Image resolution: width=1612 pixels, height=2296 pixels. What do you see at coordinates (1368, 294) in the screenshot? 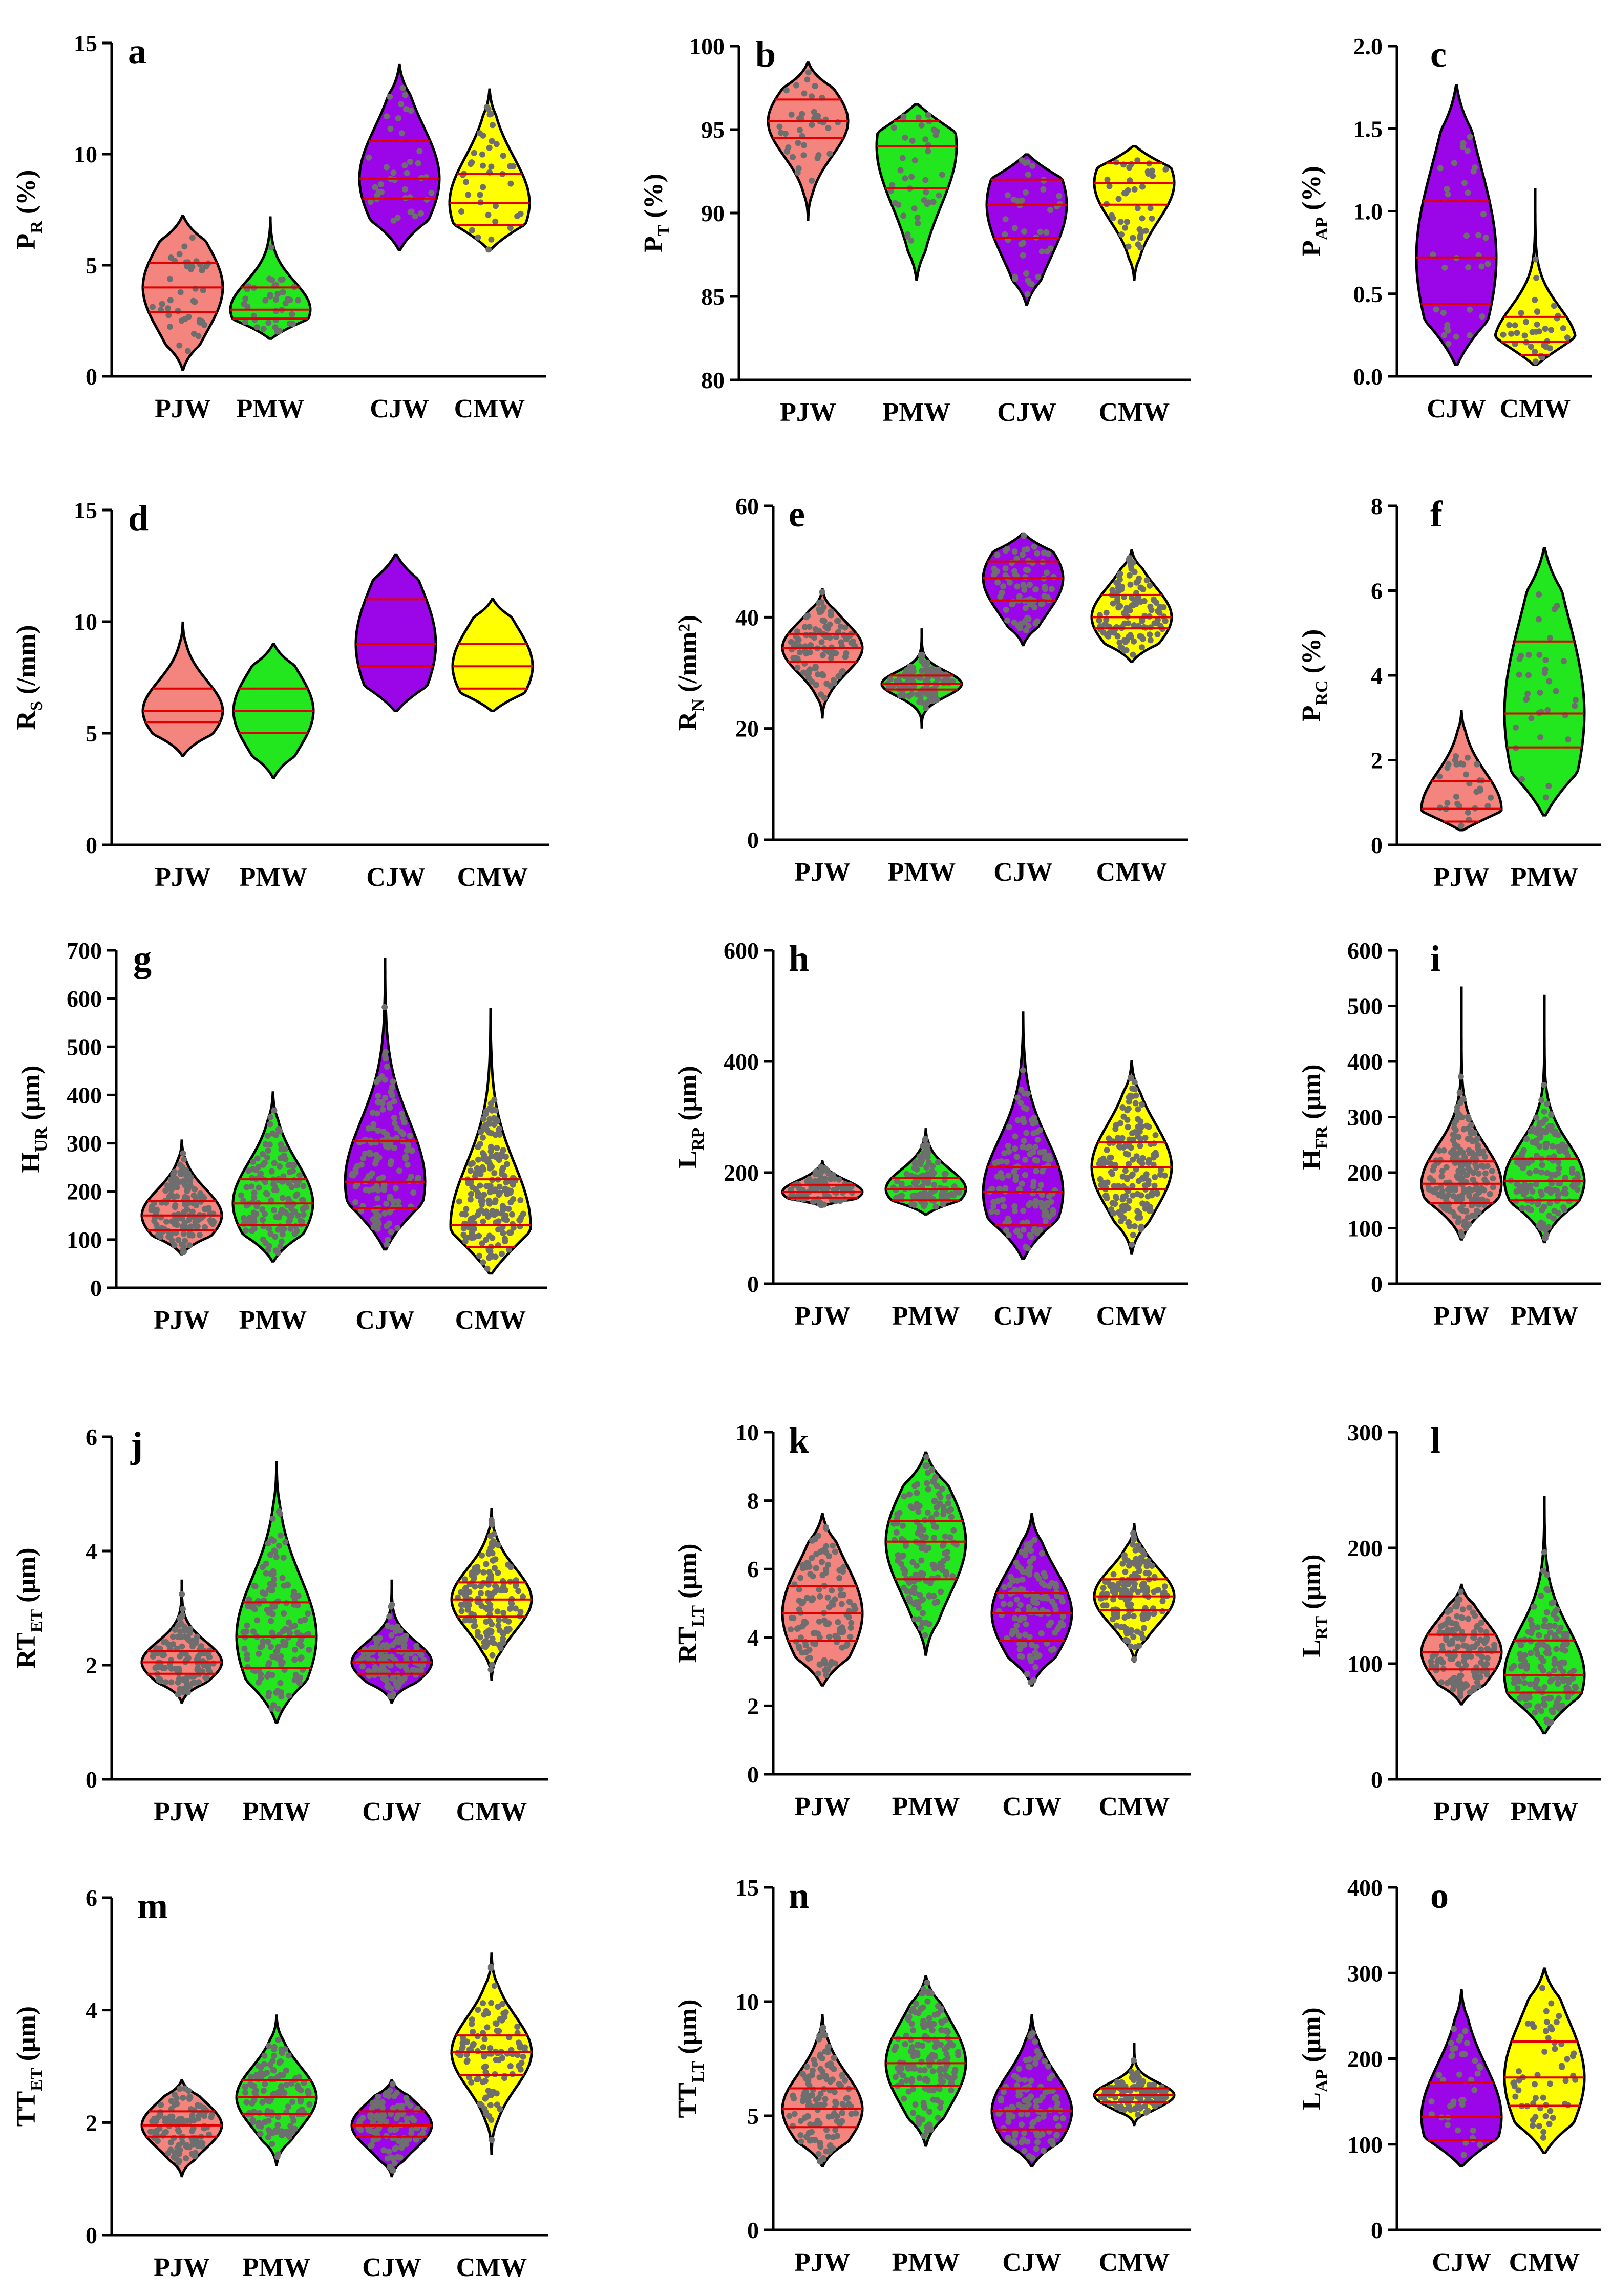
I see `y-tick-label: 0.5` at bounding box center [1368, 294].